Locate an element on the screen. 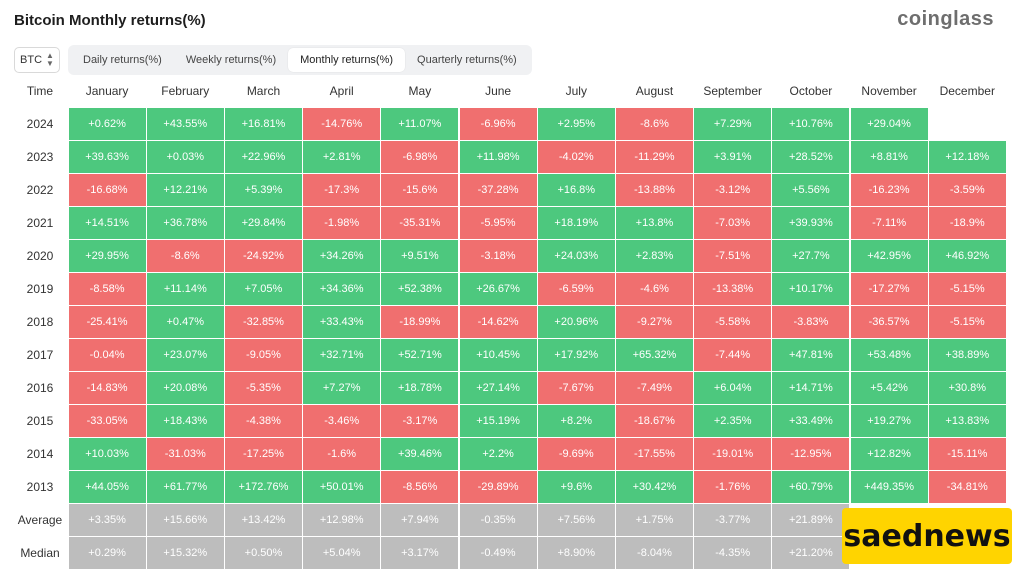 This screenshot has height=577, width=1024. return-cell: -16.23% is located at coordinates (889, 189).